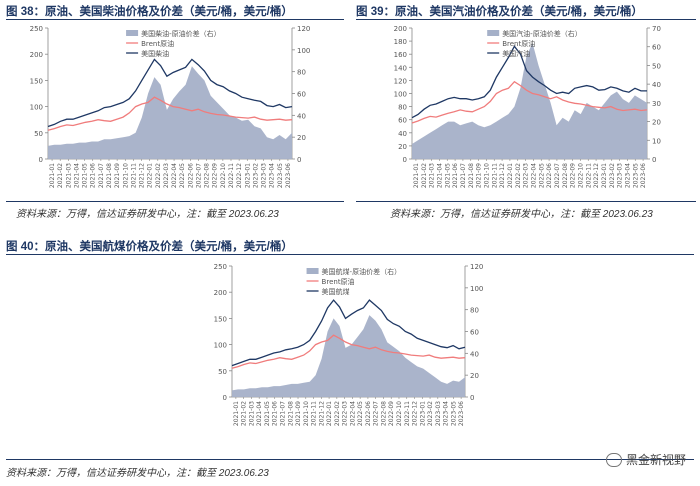  I want to click on right-tick-label: 30, so click(656, 104).